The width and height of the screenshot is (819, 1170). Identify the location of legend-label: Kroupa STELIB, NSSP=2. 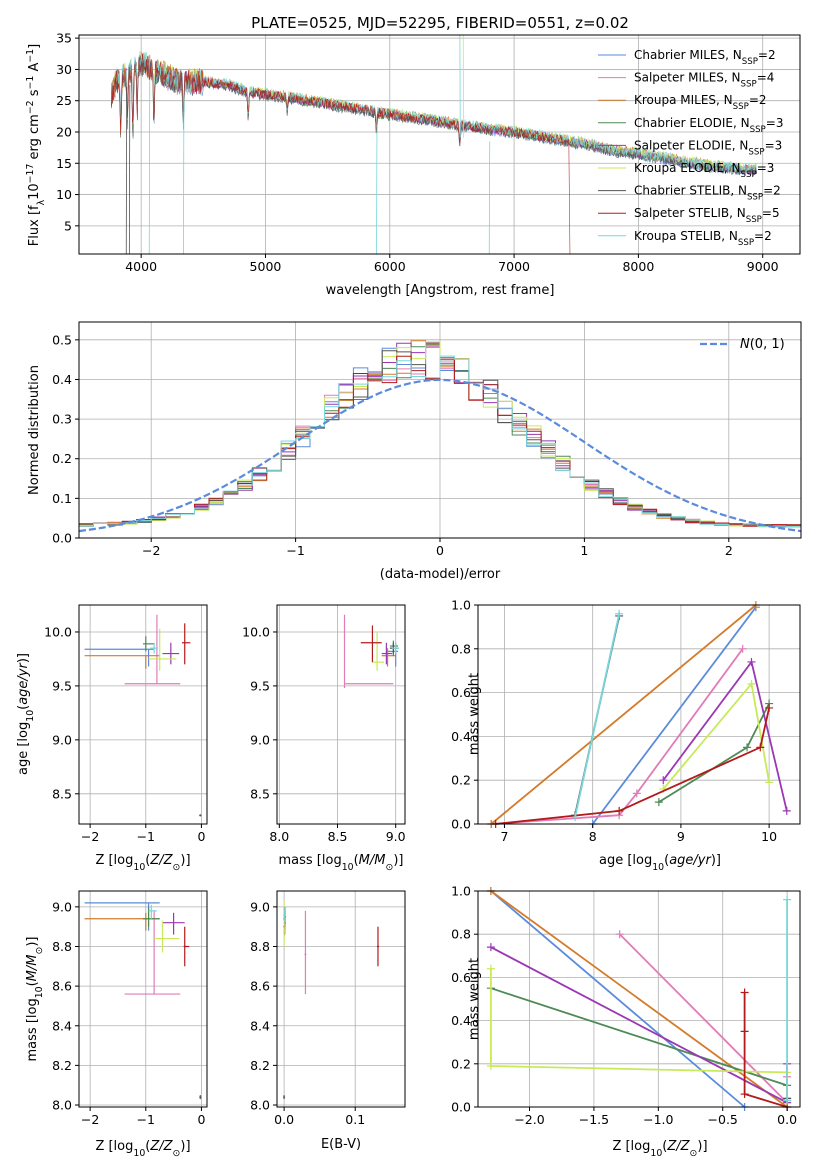
(703, 238).